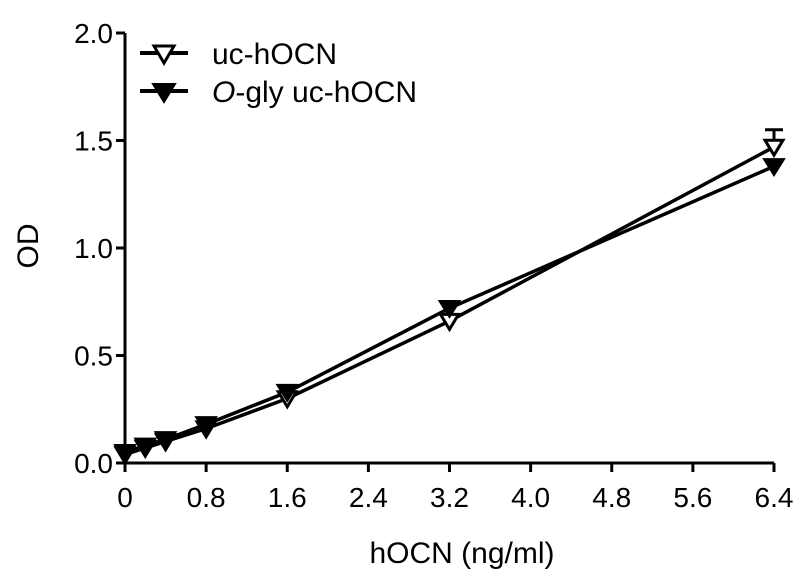  I want to click on legend-label-o-gly-uc-hocn: O-gly uc-hOCN, so click(314, 92).